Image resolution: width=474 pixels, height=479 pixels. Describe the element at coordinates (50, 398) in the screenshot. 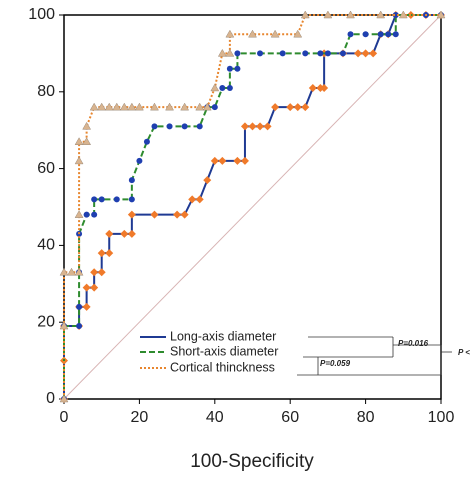

I see `y-tick-label: 0` at that location.